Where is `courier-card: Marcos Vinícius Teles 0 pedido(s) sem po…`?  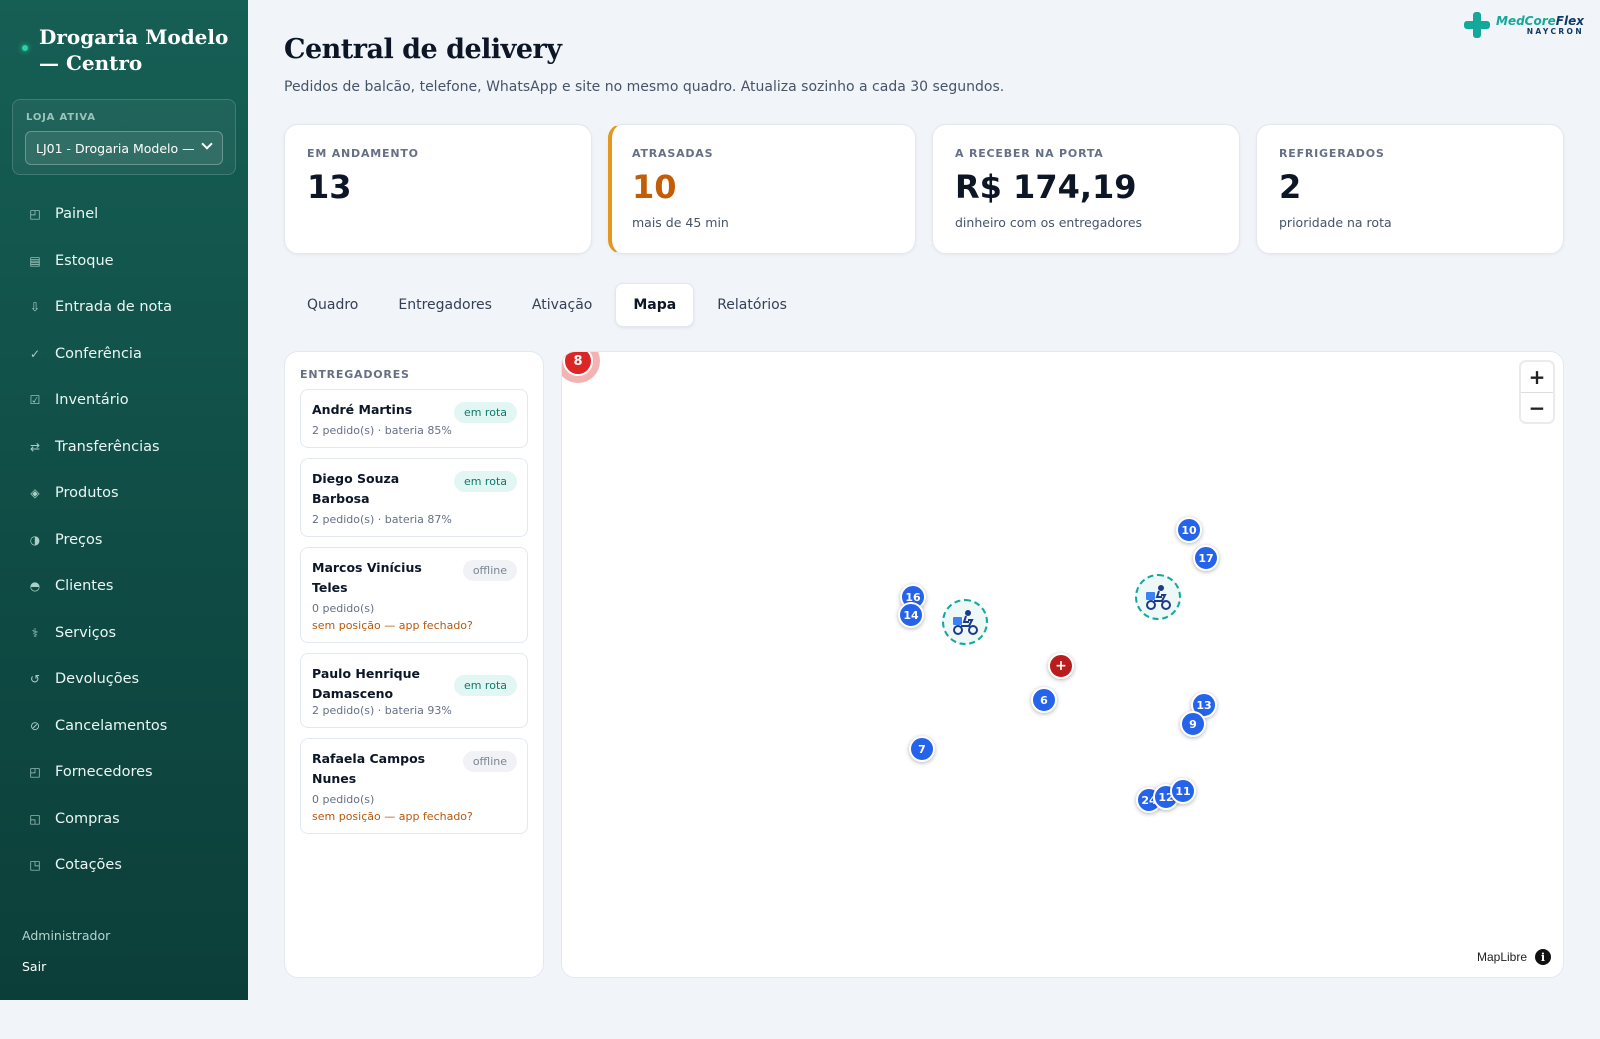
courier-card: Marcos Vinícius Teles 0 pedido(s) sem po… is located at coordinates (414, 595).